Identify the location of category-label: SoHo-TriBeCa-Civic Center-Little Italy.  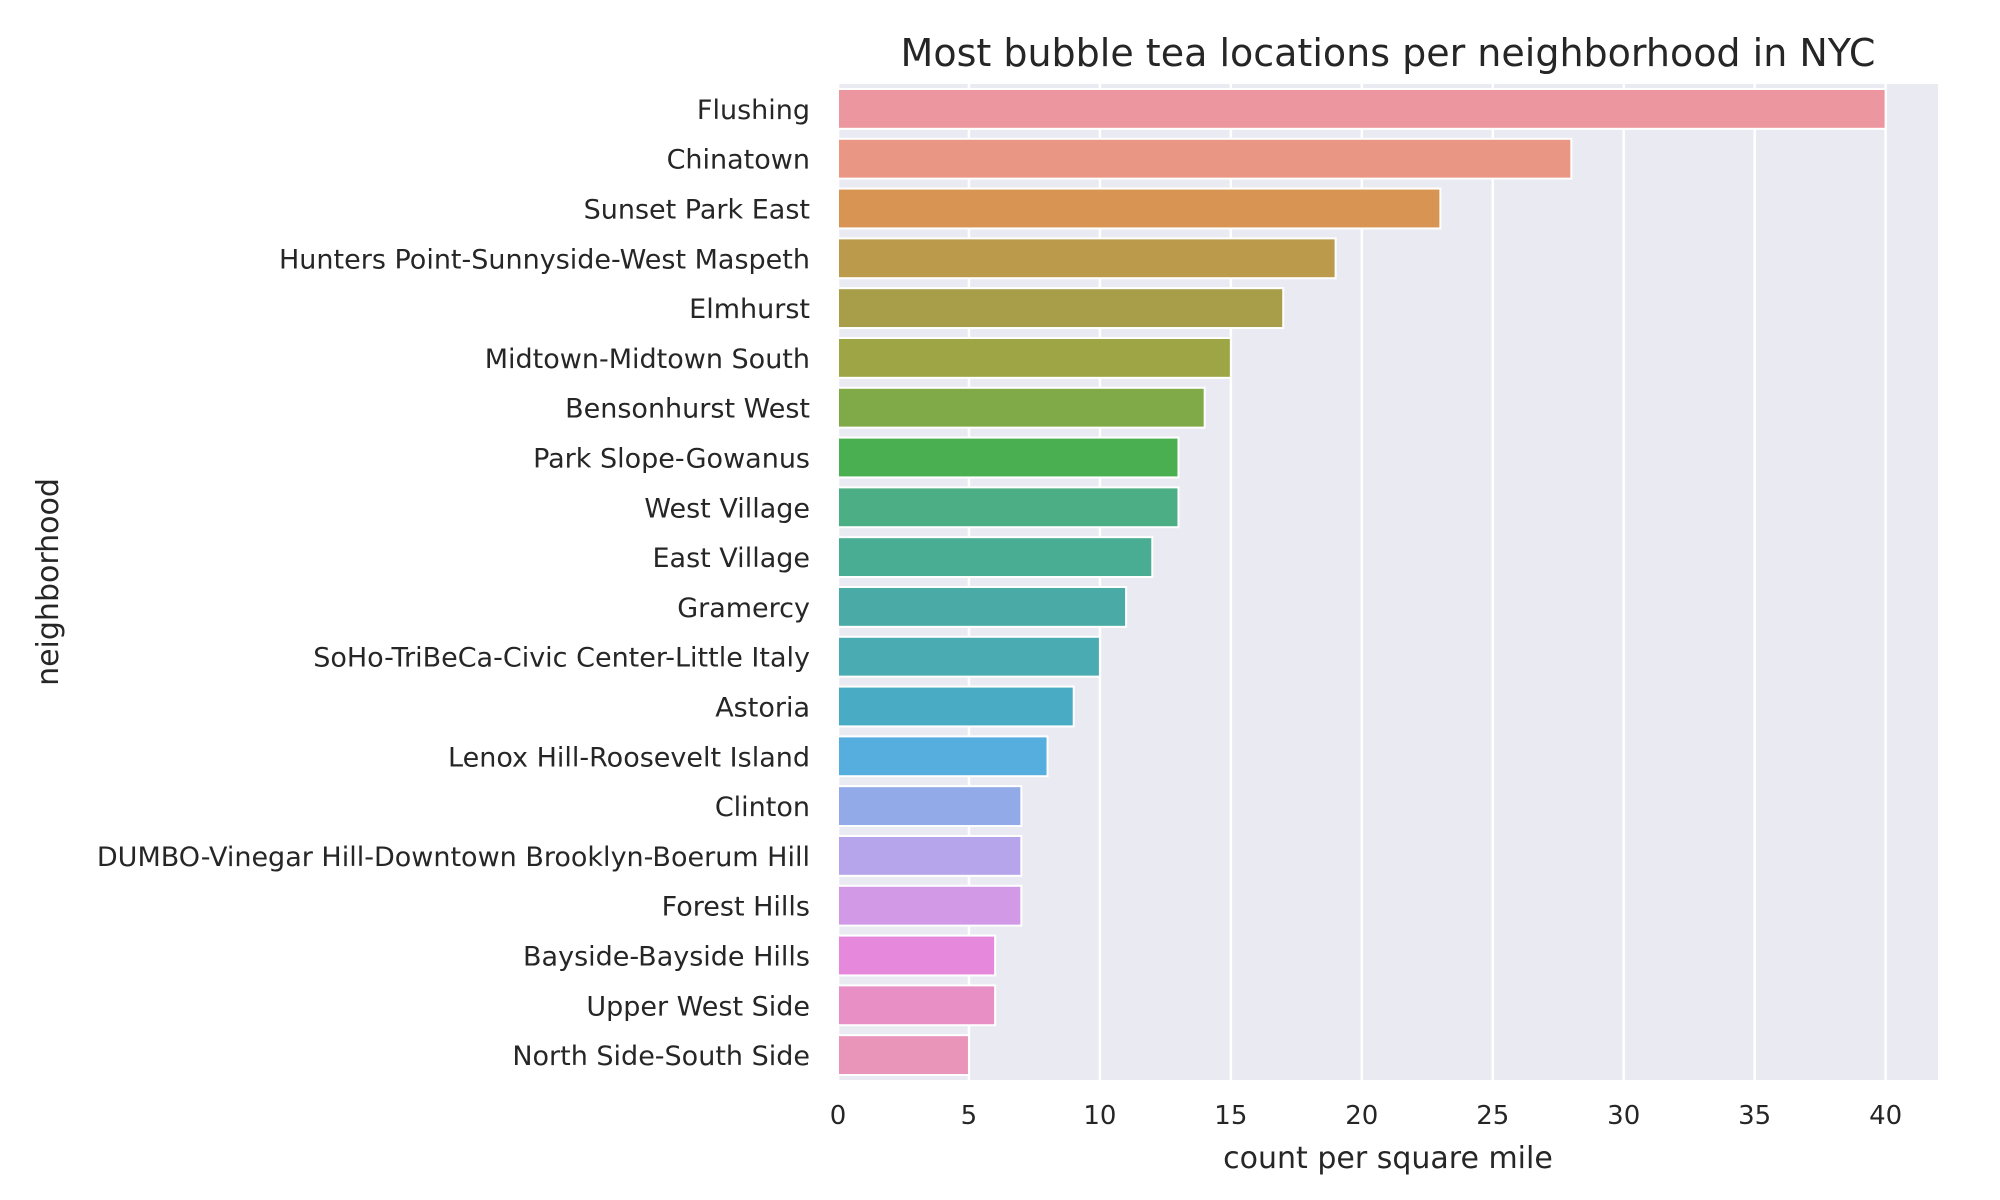
(561, 658).